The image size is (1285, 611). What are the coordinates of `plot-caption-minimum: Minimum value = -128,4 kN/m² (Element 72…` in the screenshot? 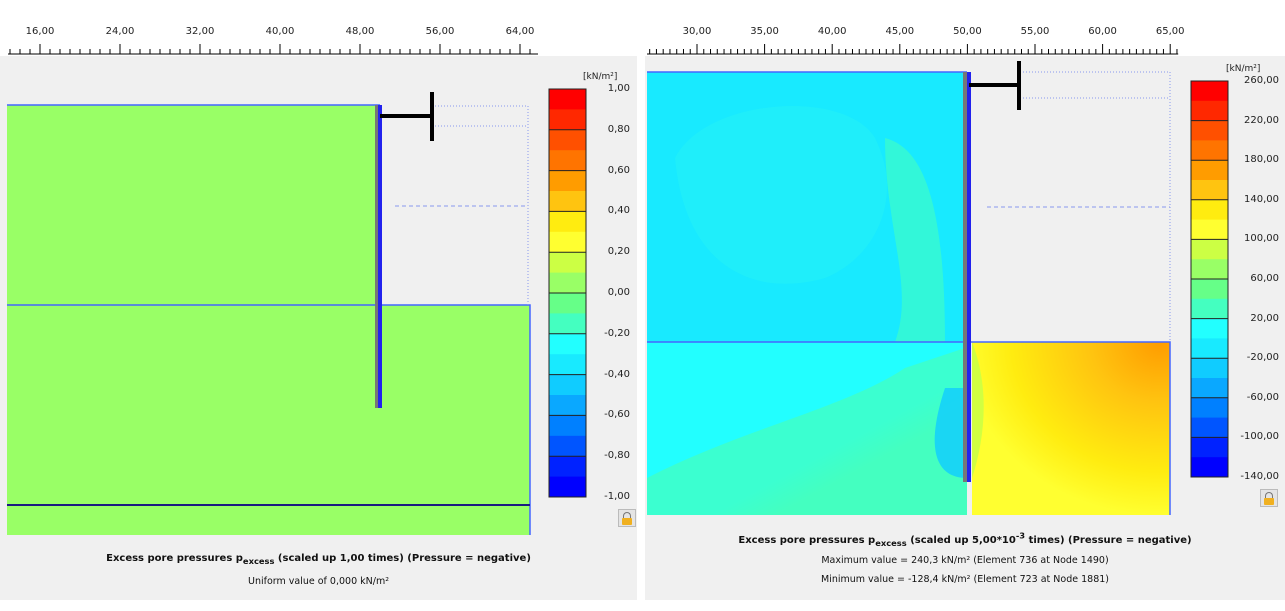 It's located at (964, 579).